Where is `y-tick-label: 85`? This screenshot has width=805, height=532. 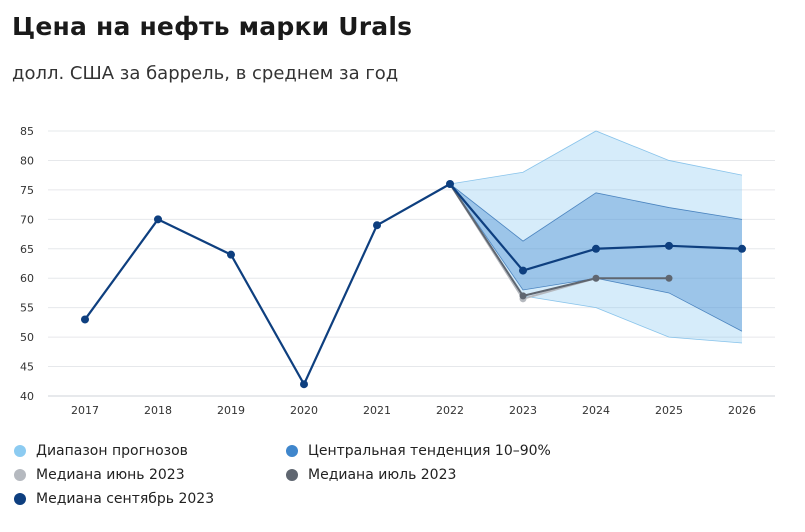
y-tick-label: 85 is located at coordinates (27, 131).